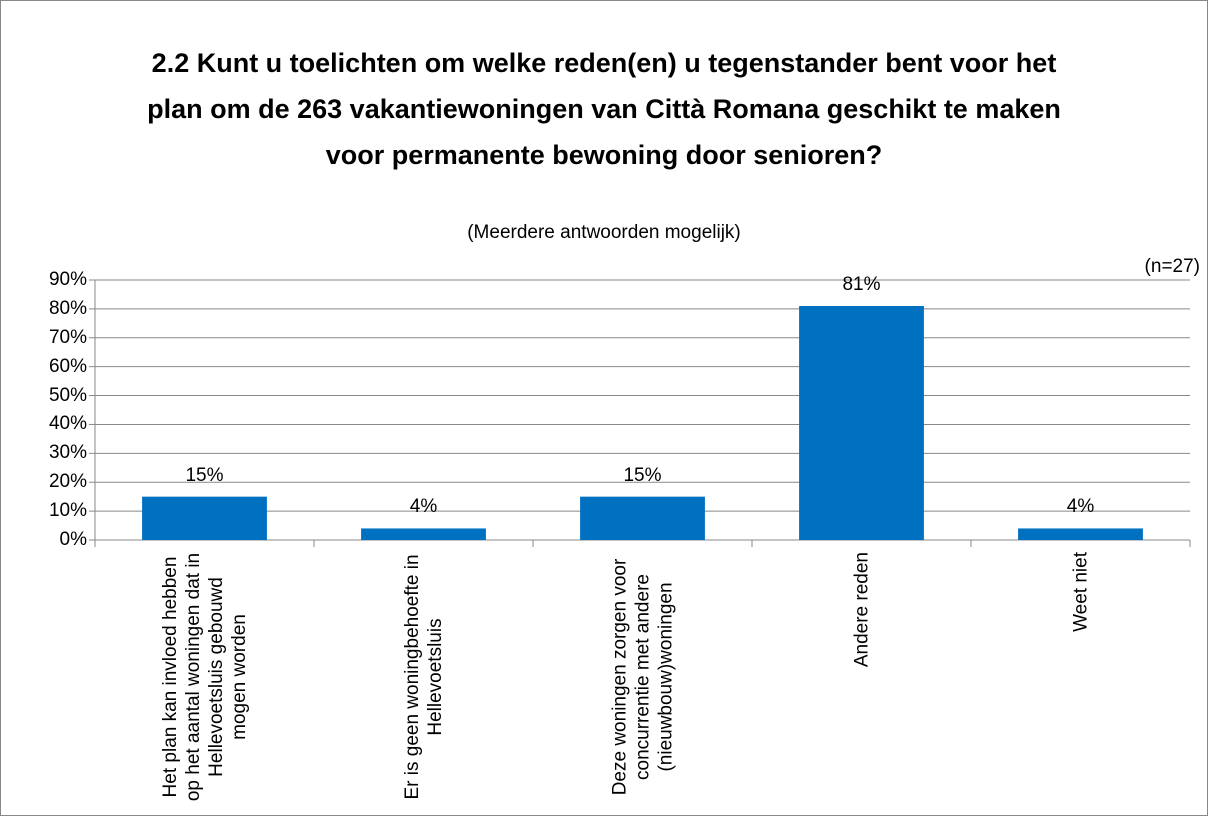 The width and height of the screenshot is (1208, 816). Describe the element at coordinates (67, 395) in the screenshot. I see `y-tick-label: 50%` at that location.